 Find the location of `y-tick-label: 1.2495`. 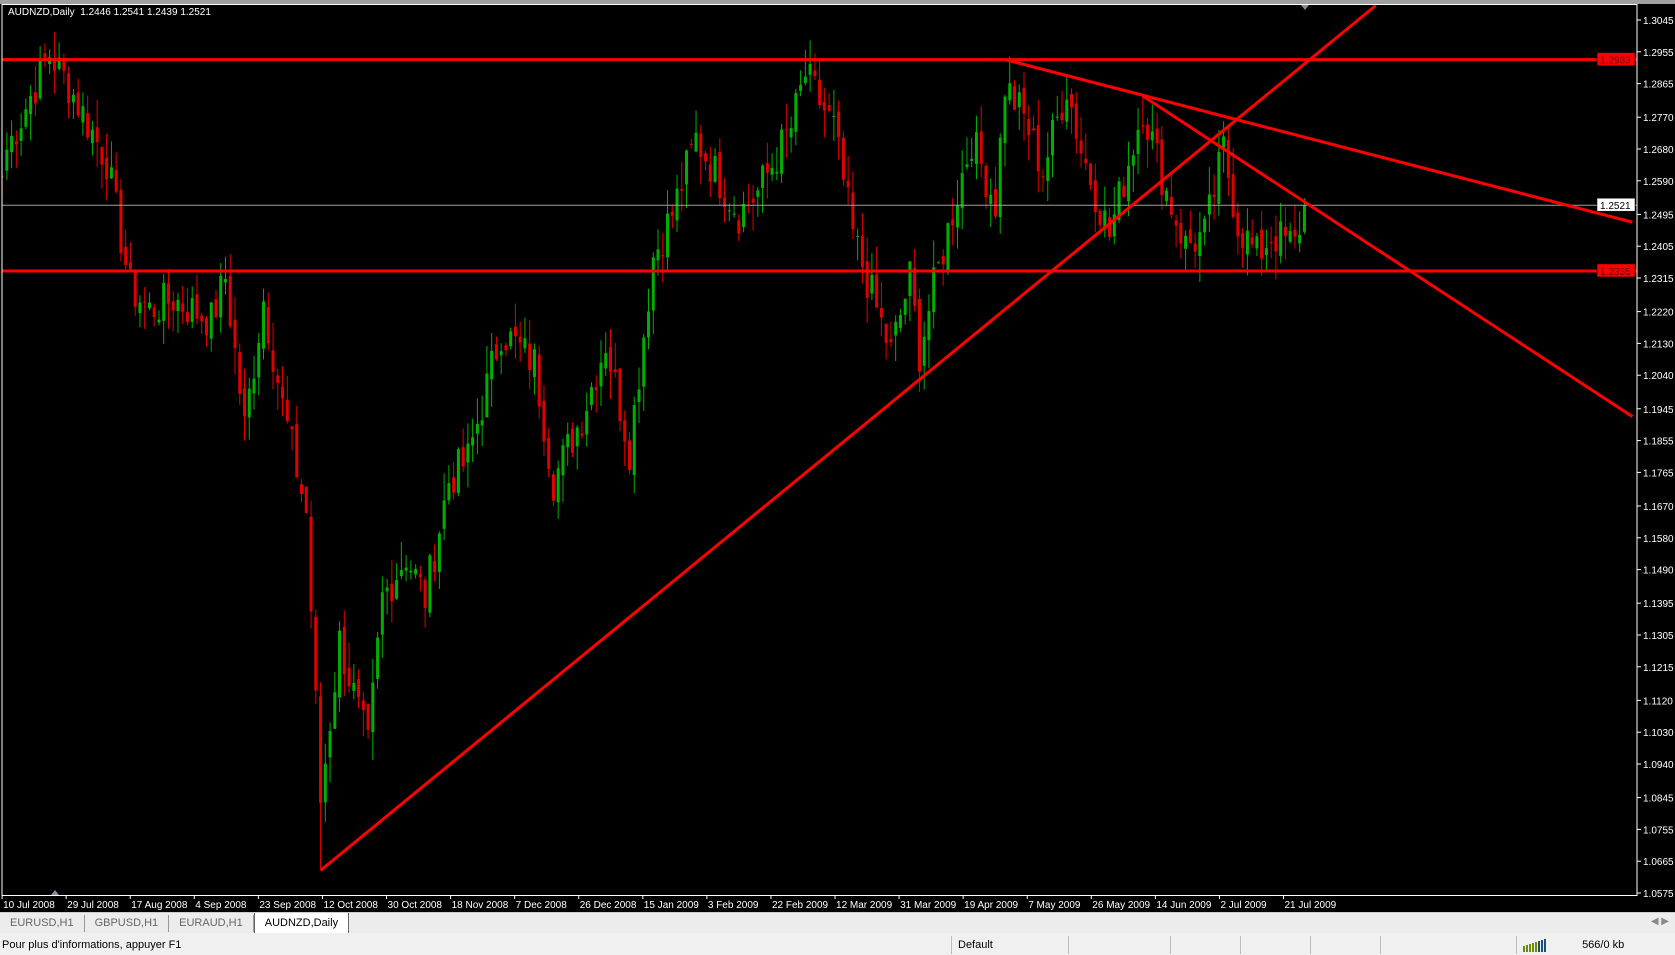

y-tick-label: 1.2495 is located at coordinates (1658, 215).